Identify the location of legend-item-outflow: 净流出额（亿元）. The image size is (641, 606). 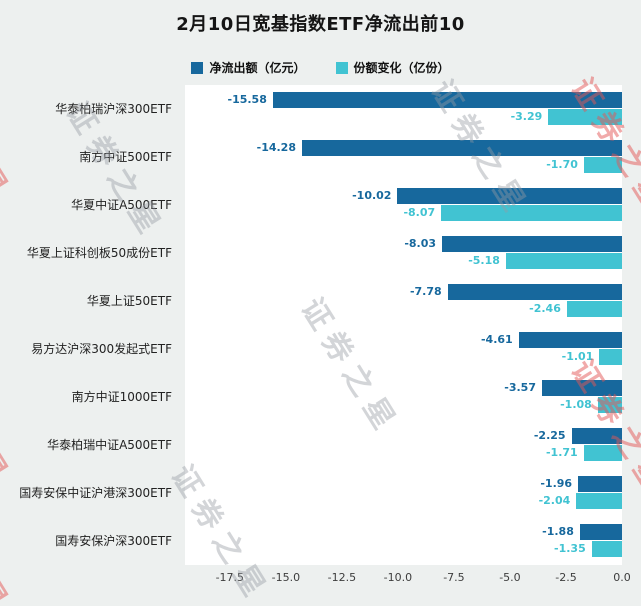
(248, 67).